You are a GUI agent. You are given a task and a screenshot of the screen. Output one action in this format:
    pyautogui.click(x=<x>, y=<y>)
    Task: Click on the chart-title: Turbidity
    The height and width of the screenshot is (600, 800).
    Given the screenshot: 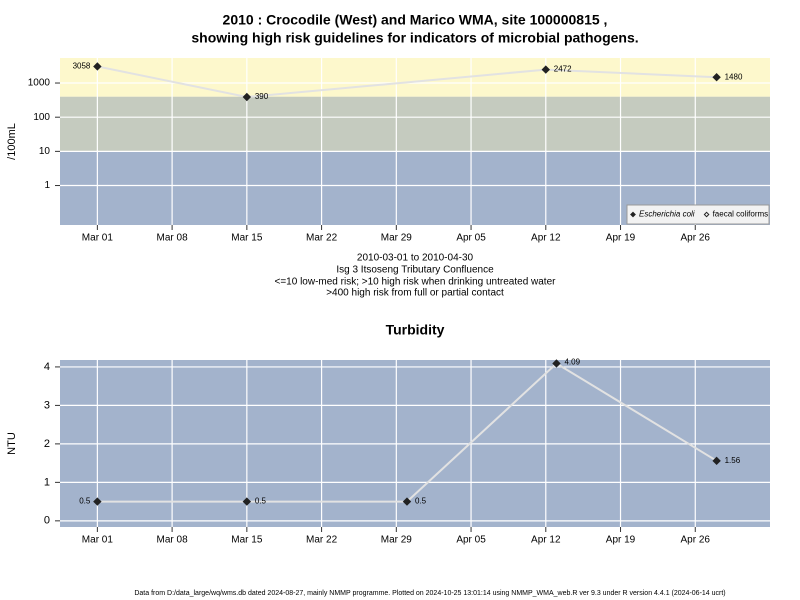 What is the action you would take?
    pyautogui.click(x=415, y=330)
    